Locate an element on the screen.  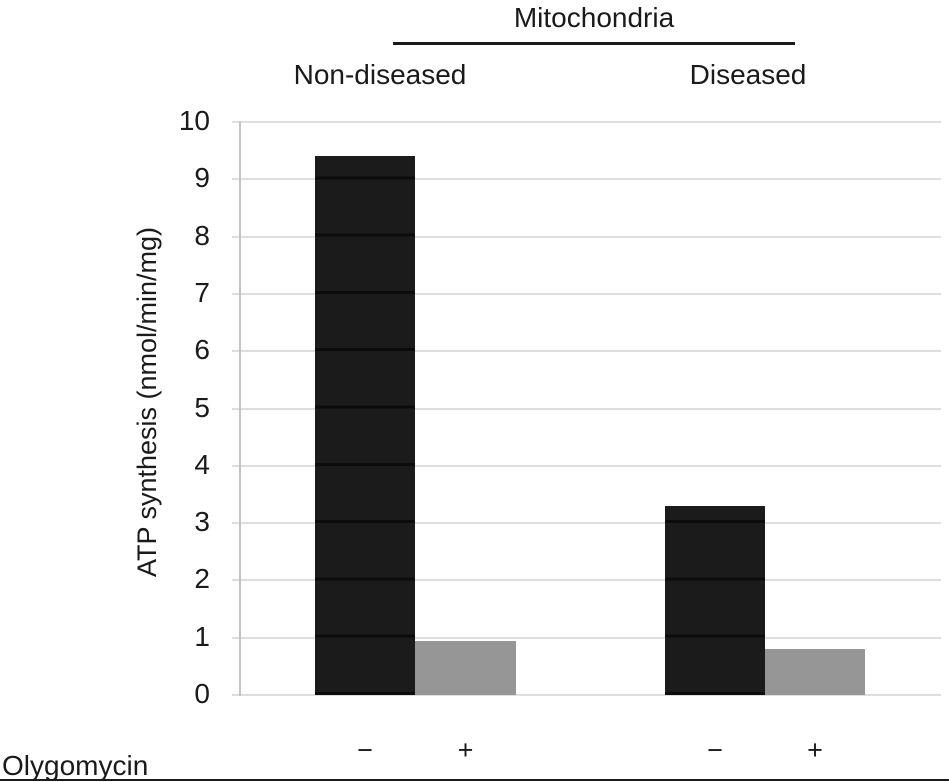
y-tick-label-7: 7 is located at coordinates (202, 292).